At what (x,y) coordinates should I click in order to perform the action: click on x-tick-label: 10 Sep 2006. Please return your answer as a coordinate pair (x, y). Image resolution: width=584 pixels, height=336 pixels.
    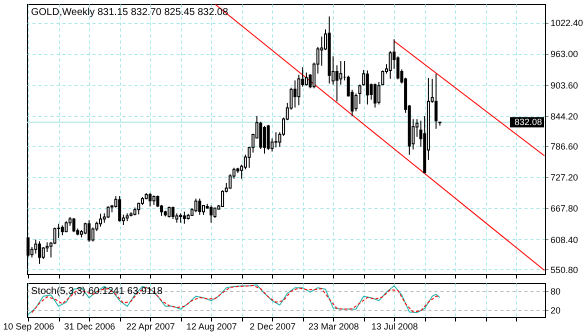
    Looking at the image, I should click on (28, 327).